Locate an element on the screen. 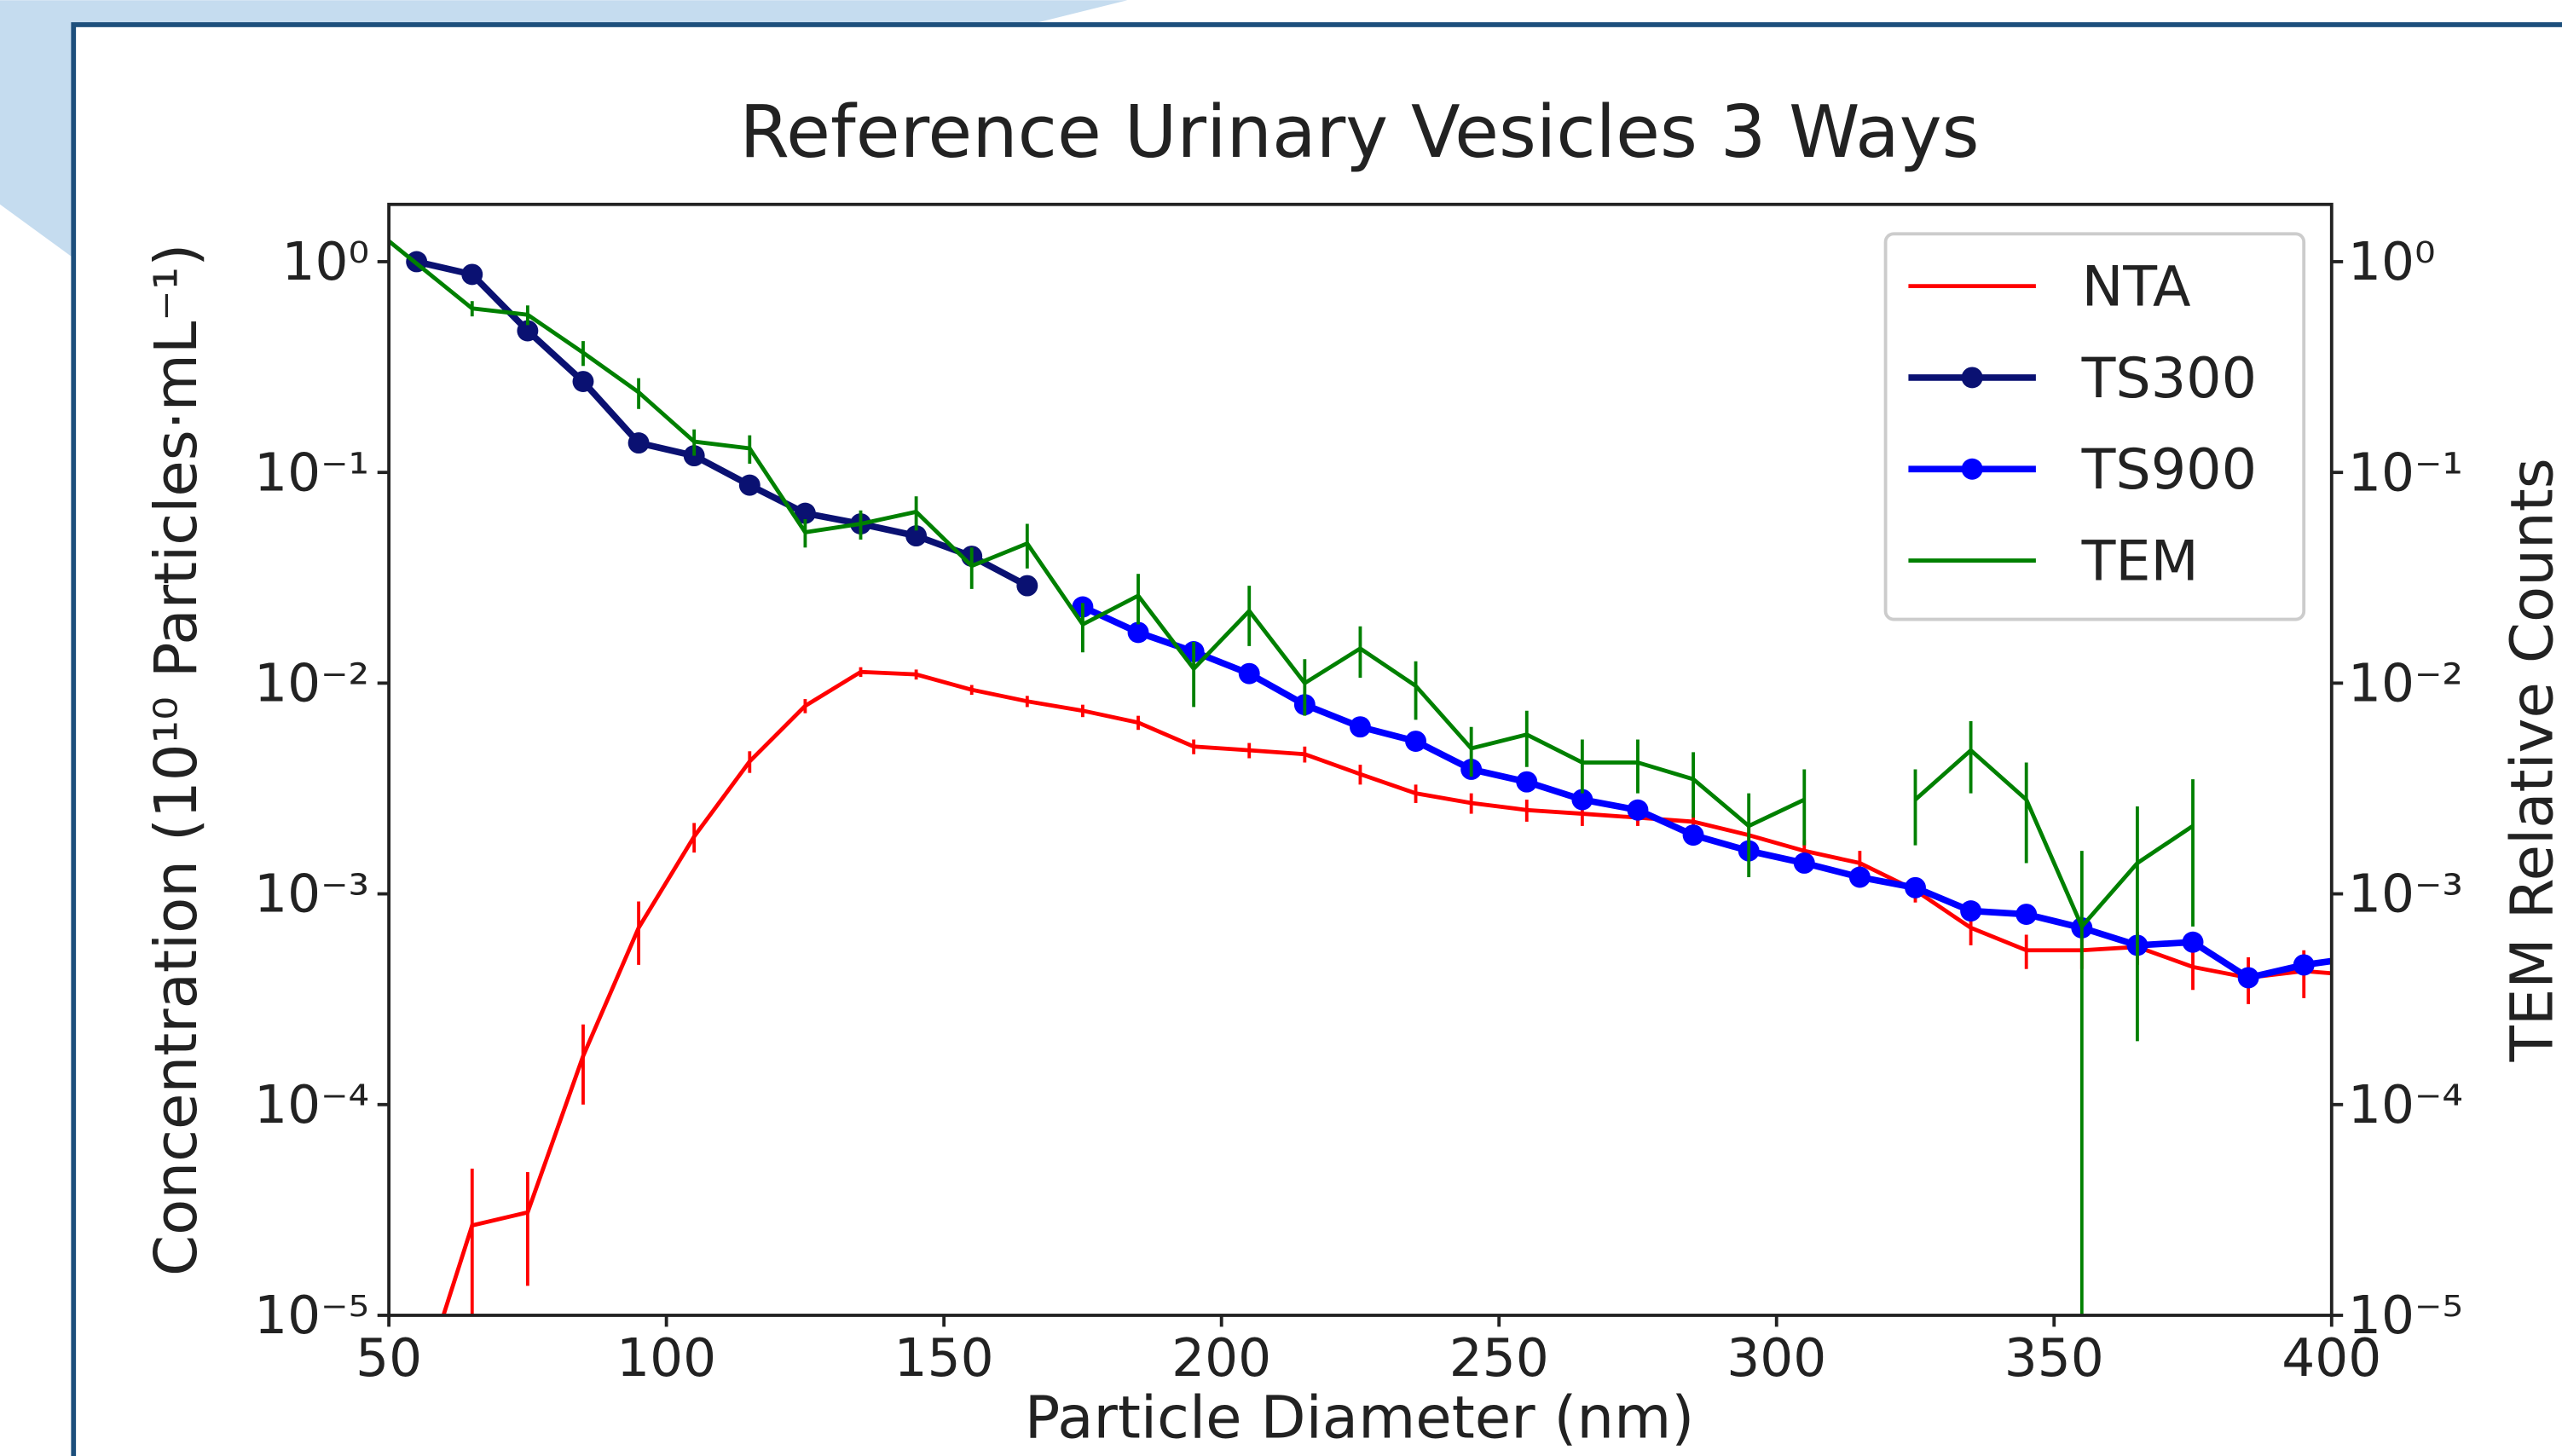 The image size is (2562, 1456). x-tick-label: 150 is located at coordinates (944, 1358).